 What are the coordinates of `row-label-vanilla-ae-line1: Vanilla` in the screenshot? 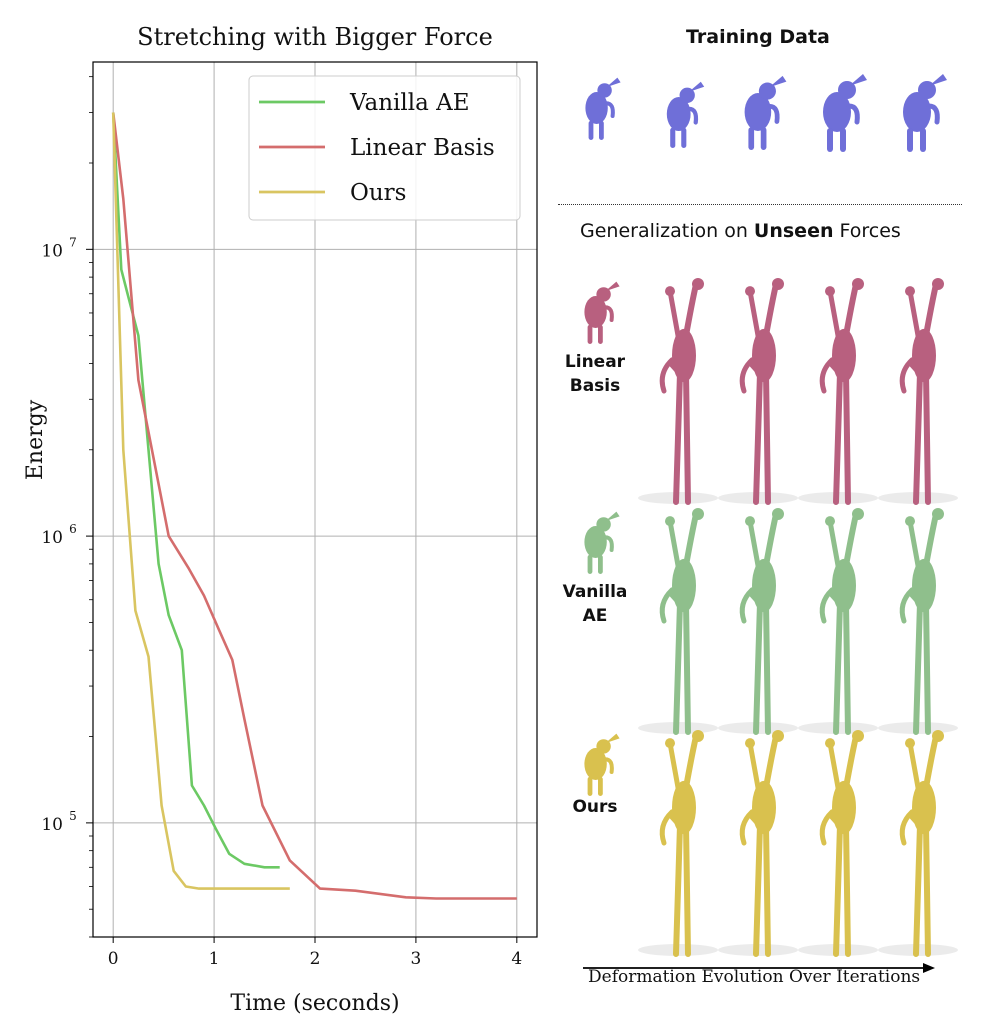 It's located at (595, 592).